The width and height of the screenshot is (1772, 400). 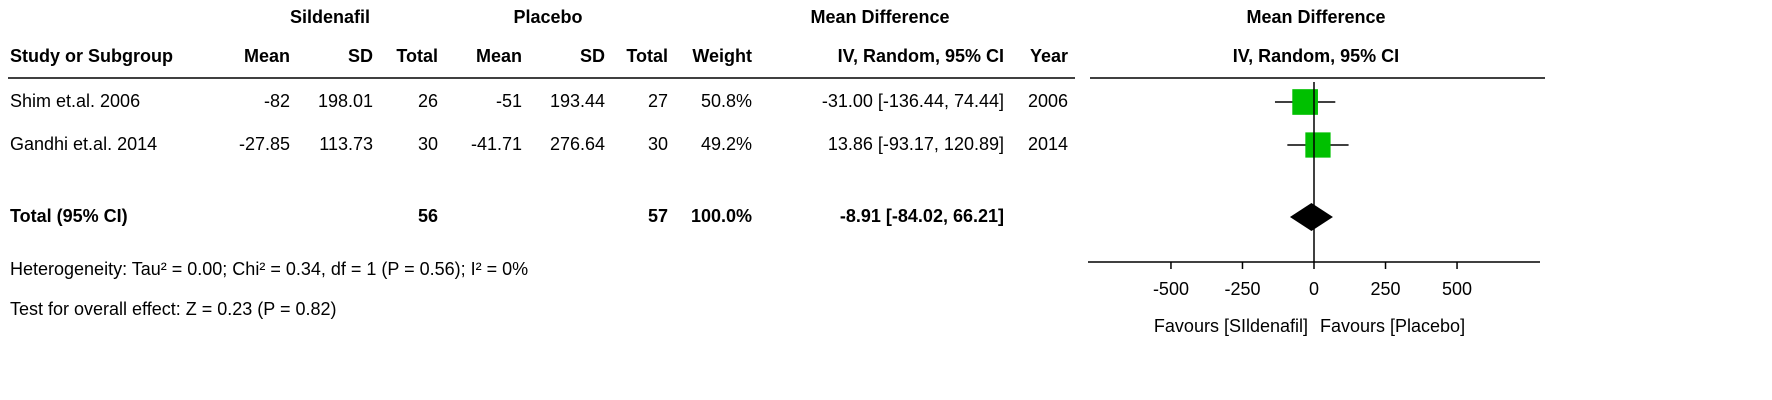 What do you see at coordinates (1385, 289) in the screenshot?
I see `x-tick-label: 250` at bounding box center [1385, 289].